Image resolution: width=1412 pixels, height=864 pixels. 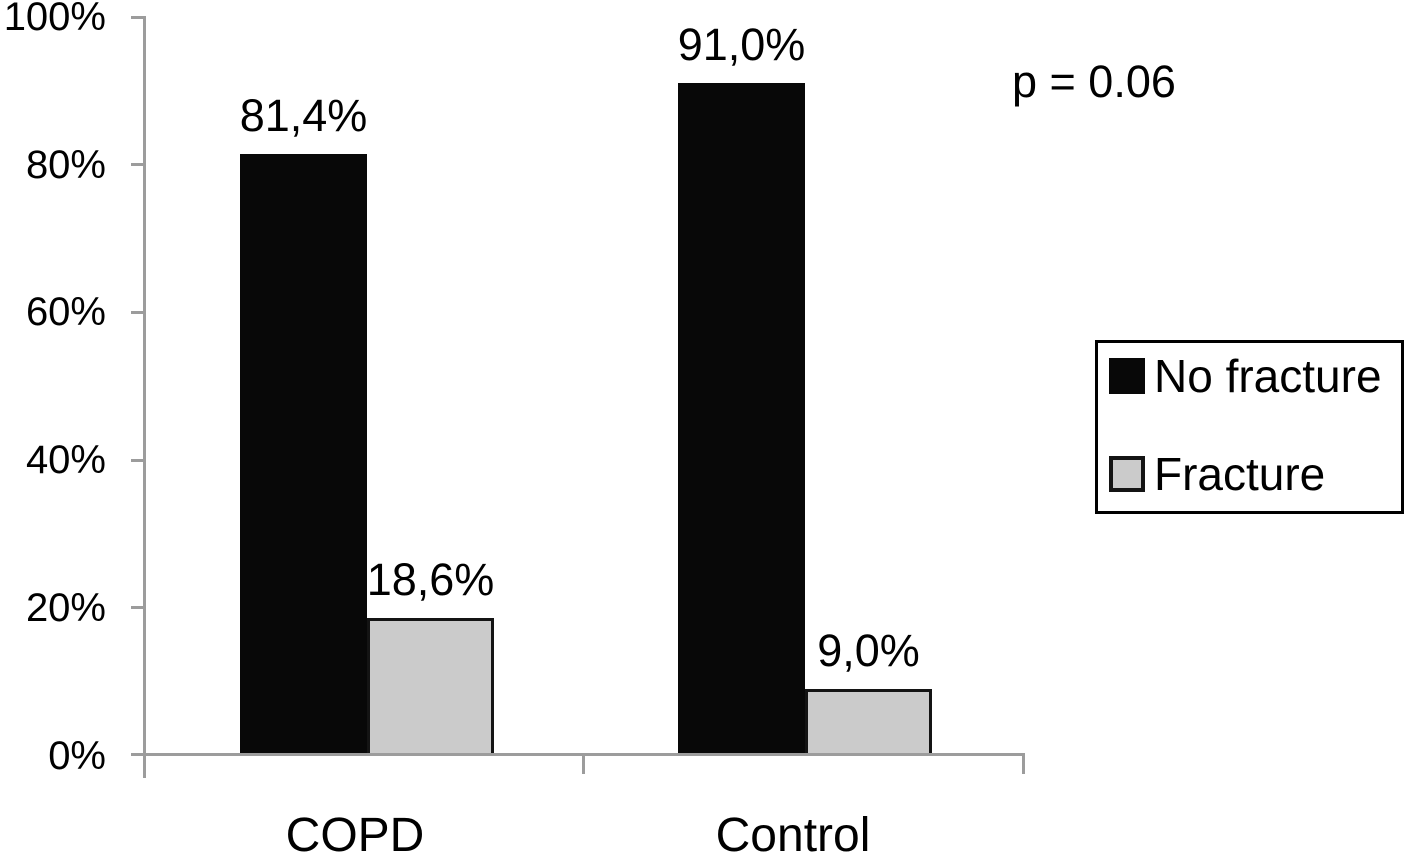 What do you see at coordinates (868, 651) in the screenshot?
I see `bar-value-label: 9,0%` at bounding box center [868, 651].